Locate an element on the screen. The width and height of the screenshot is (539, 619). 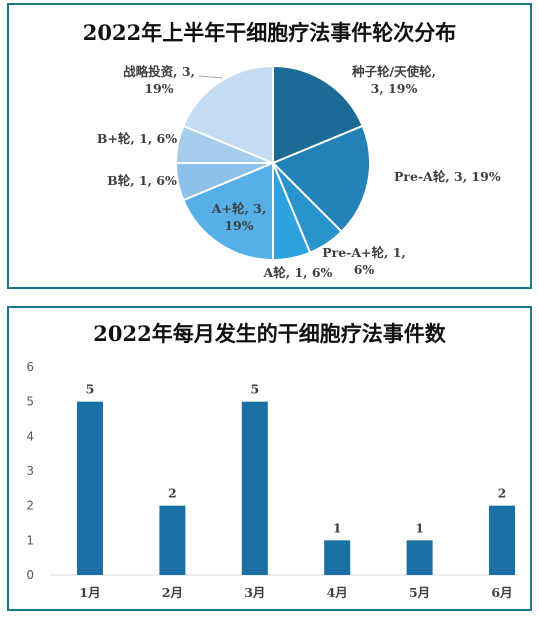
pie-data-label: 战略投资, 3, 19% is located at coordinates (159, 80).